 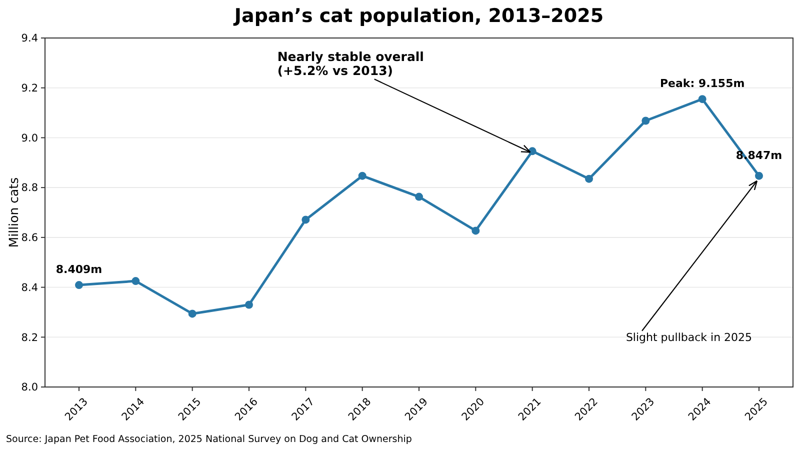 I want to click on source-note: Source: Japan Pet Food Association, 2025 National Survey on Dog and Cat Ownership, so click(x=209, y=439).